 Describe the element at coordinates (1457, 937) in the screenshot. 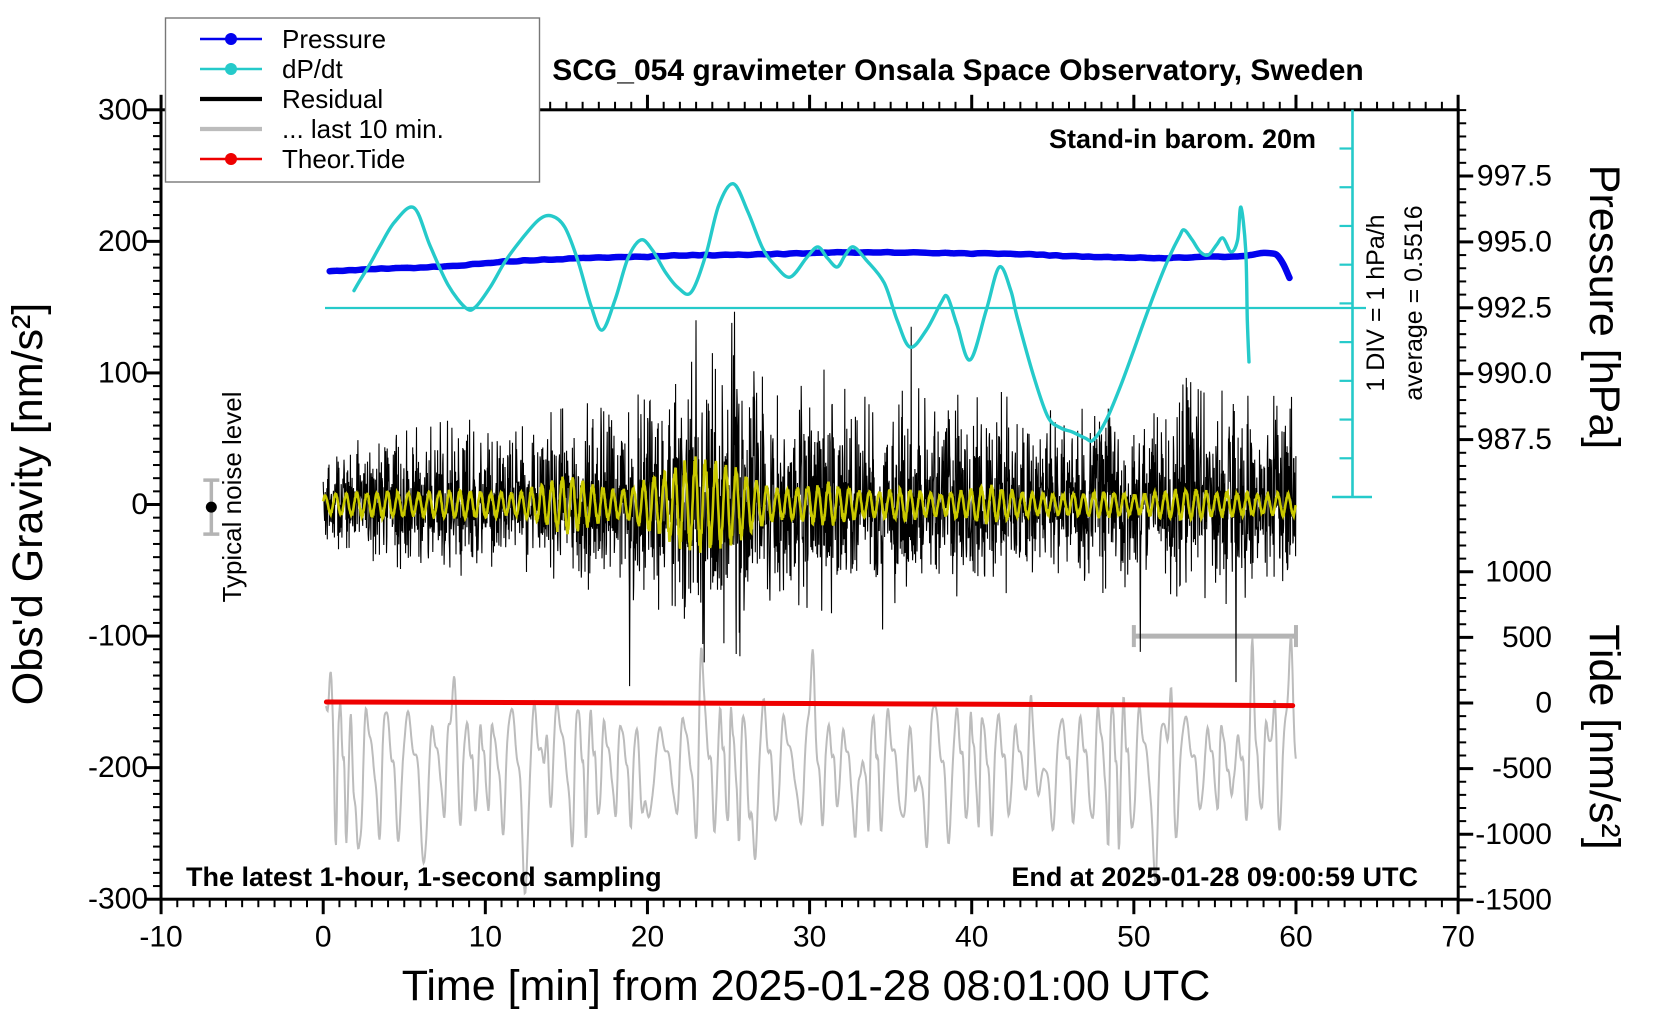

I see `x-tick-label: 70` at that location.